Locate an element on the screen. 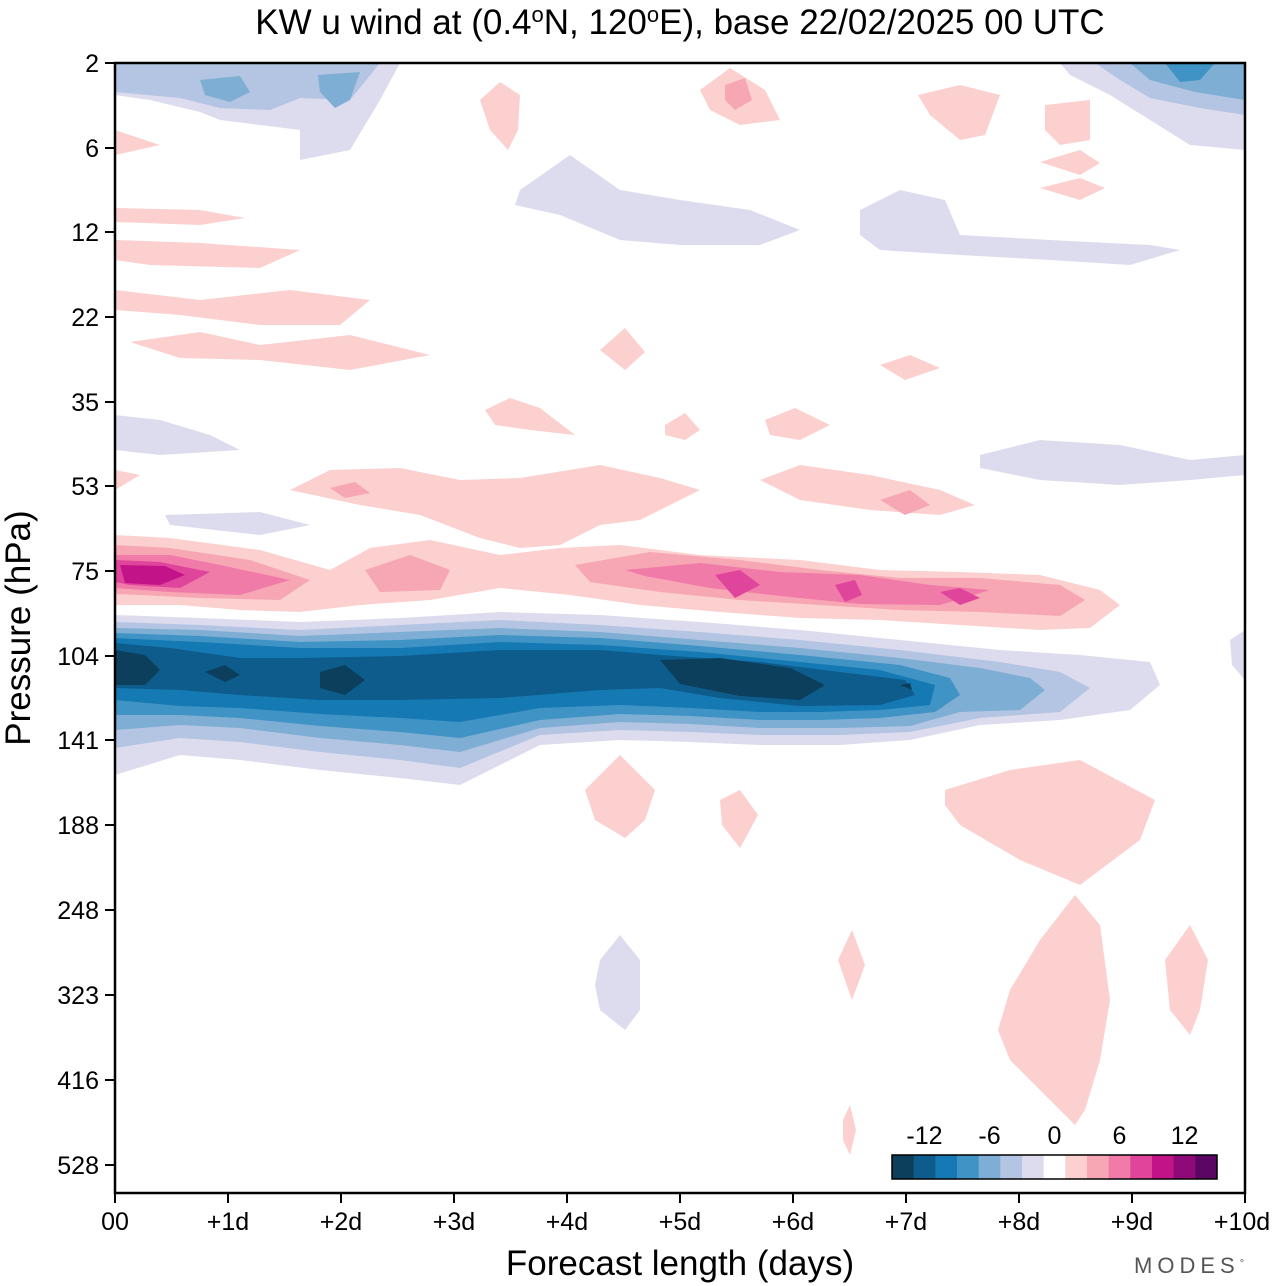 The height and width of the screenshot is (1286, 1280). contour-neg-104-7c is located at coordinates (342, 680).